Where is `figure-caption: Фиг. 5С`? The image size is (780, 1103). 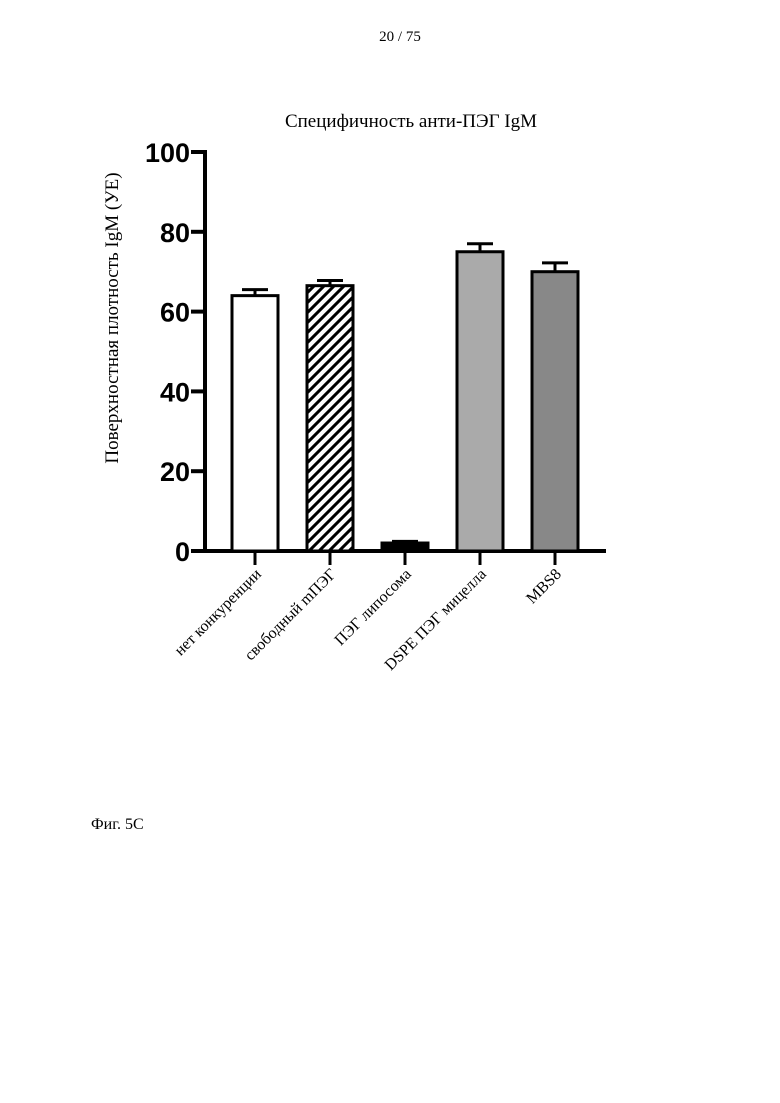 figure-caption: Фиг. 5С is located at coordinates (117, 825).